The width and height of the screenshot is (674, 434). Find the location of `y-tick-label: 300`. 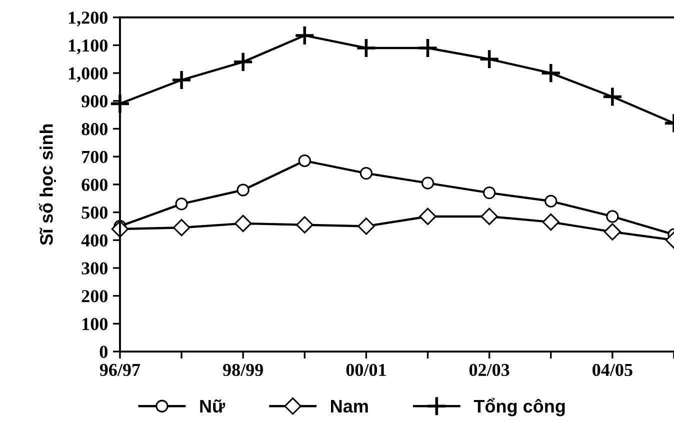

y-tick-label: 300 is located at coordinates (95, 268).